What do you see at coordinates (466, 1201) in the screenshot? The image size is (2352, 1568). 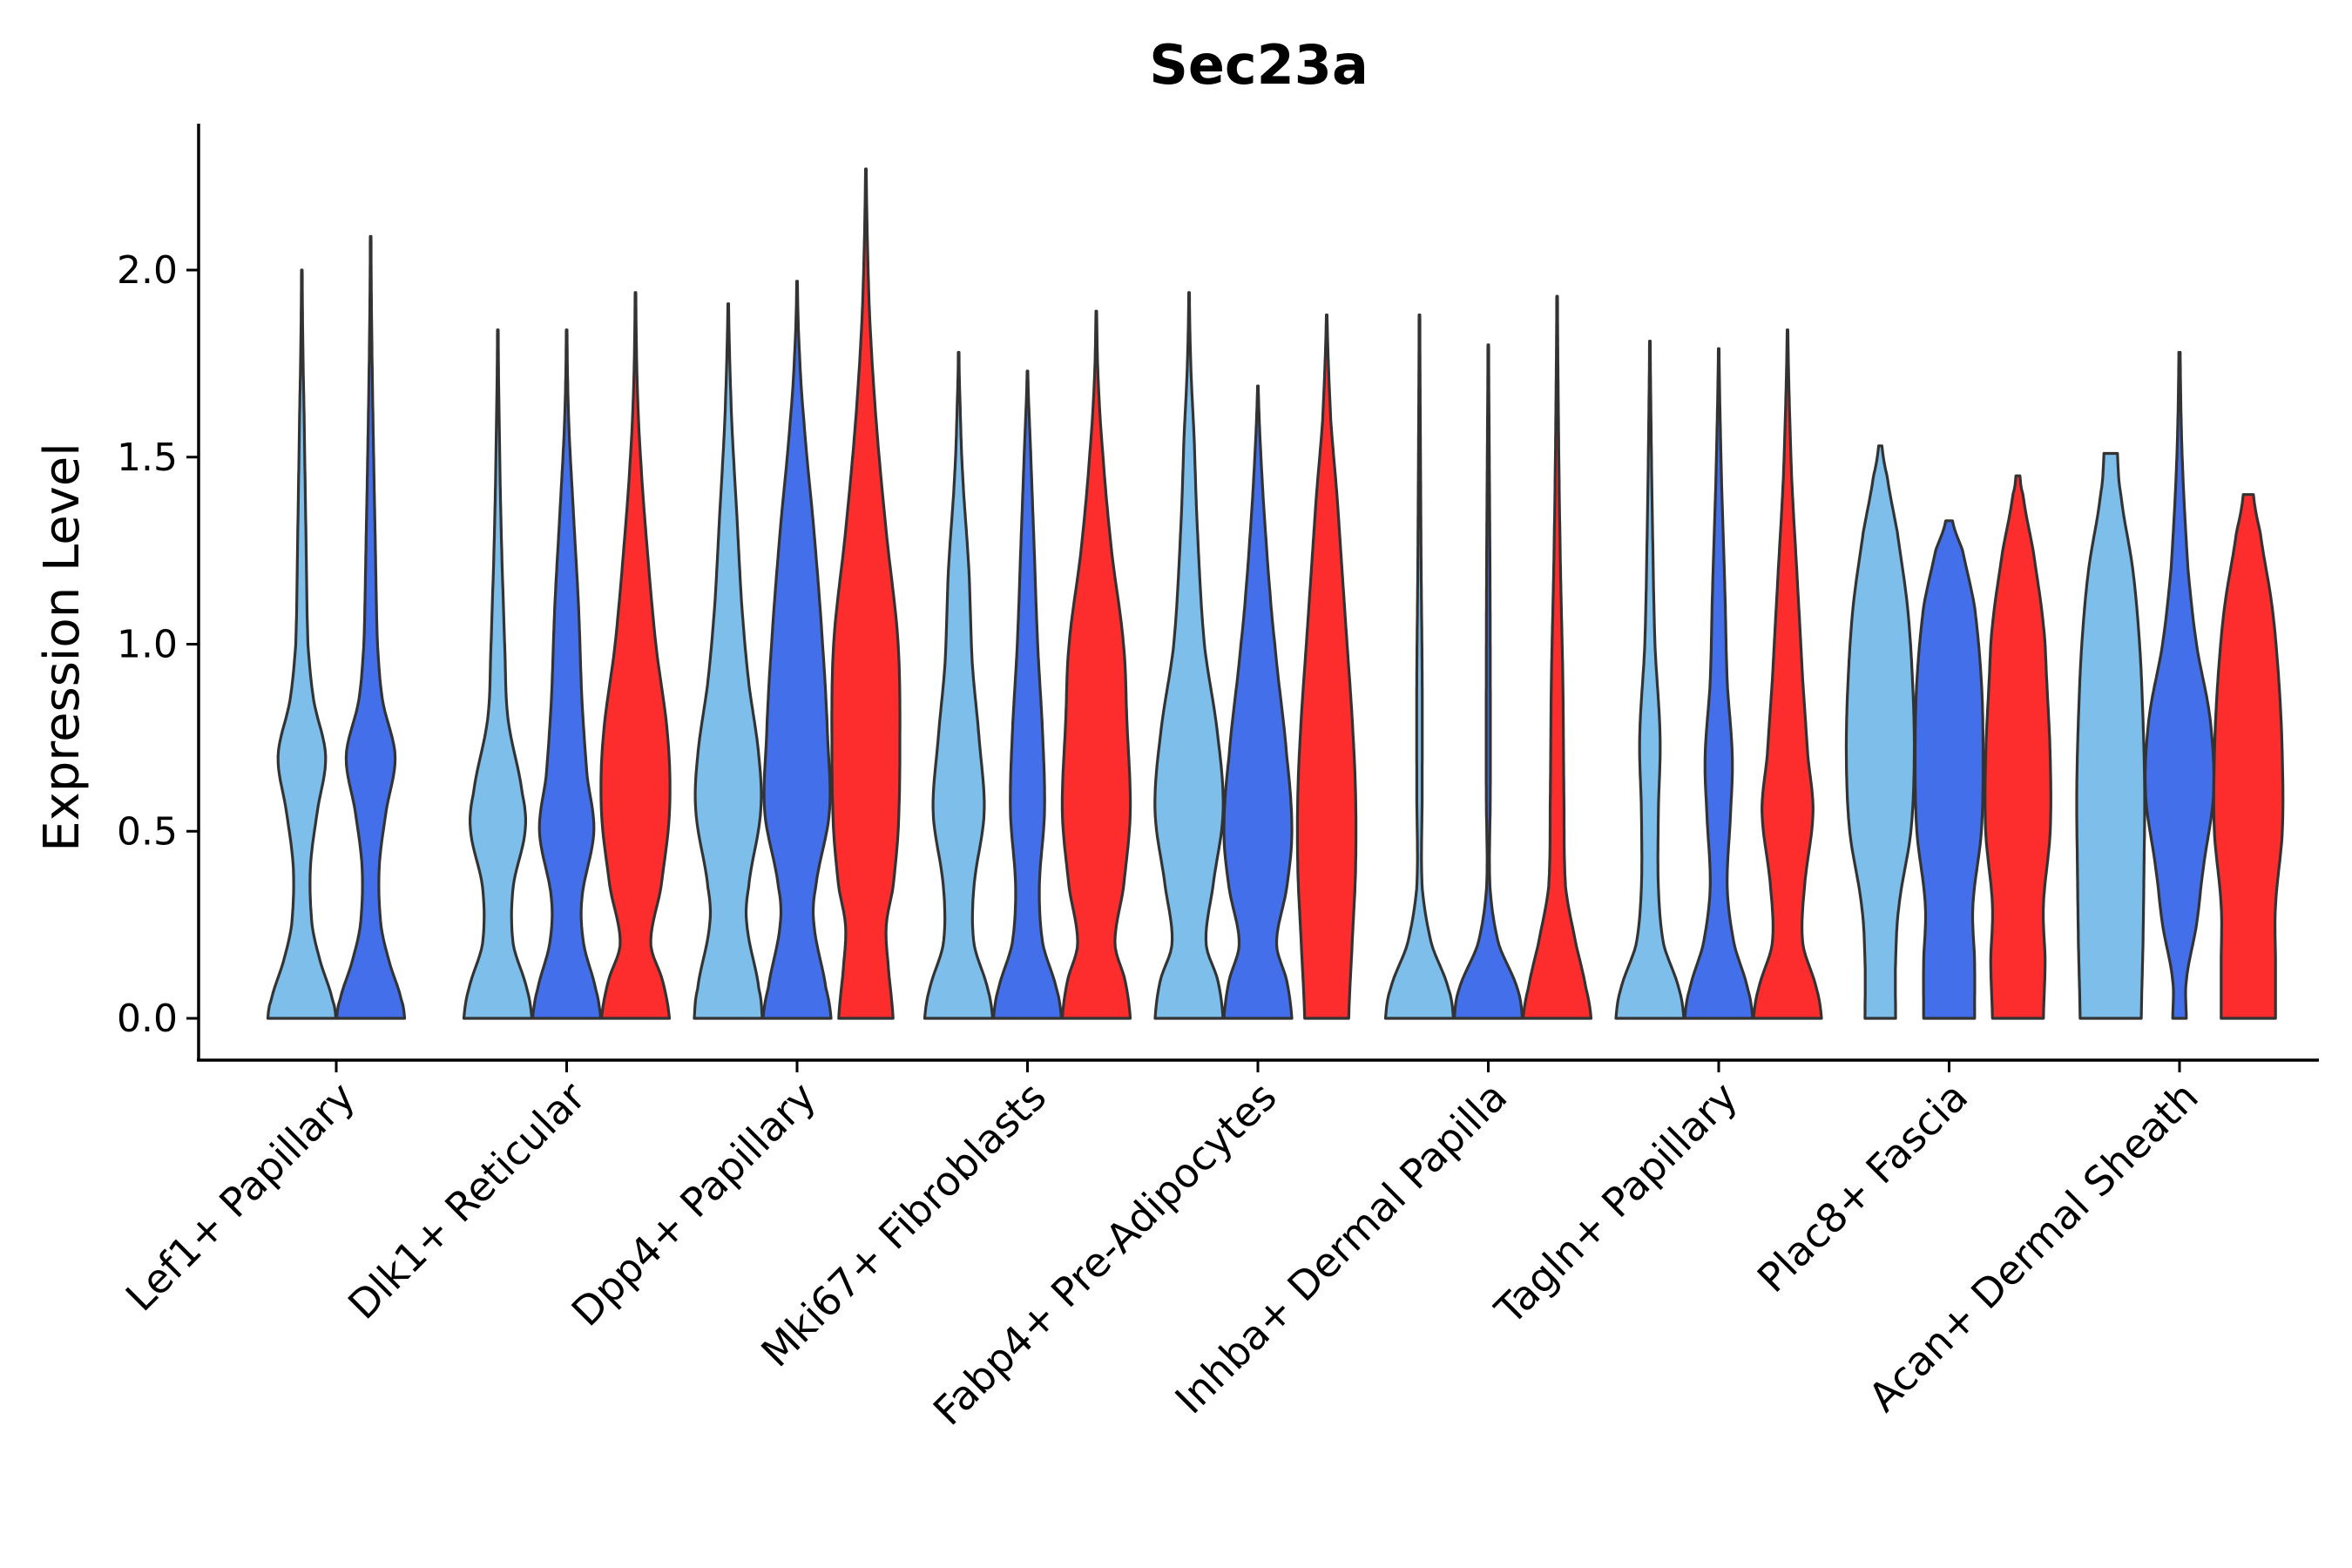 I see `x-tick-label: Dlk1+ Reticular` at bounding box center [466, 1201].